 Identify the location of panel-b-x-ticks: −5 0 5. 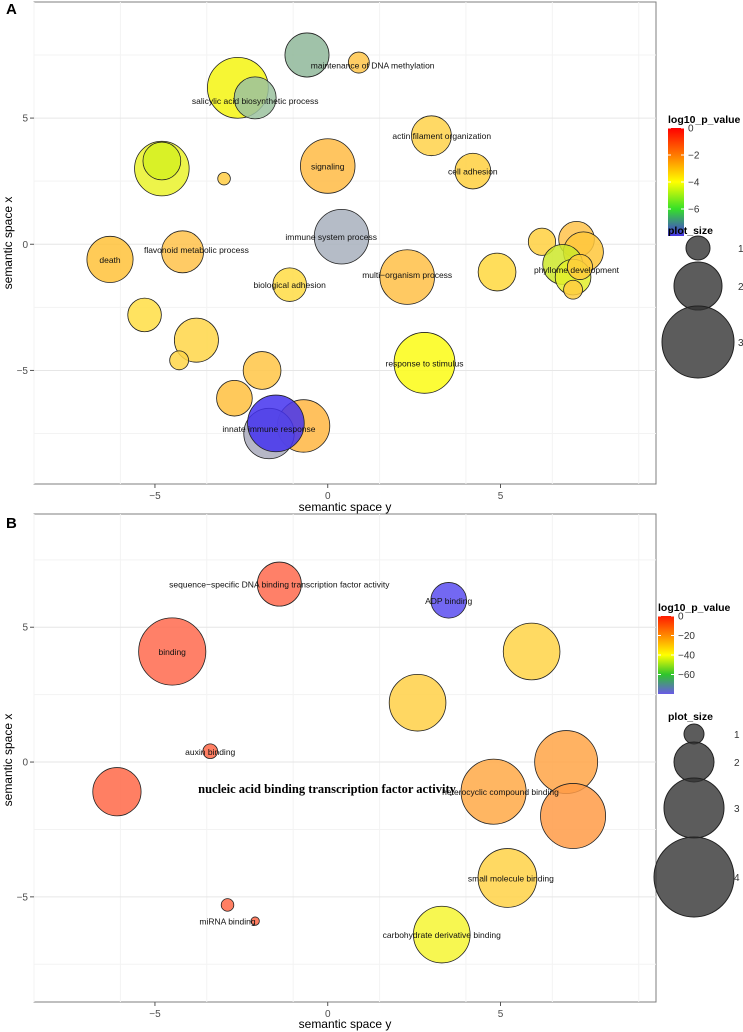
(326, 1011).